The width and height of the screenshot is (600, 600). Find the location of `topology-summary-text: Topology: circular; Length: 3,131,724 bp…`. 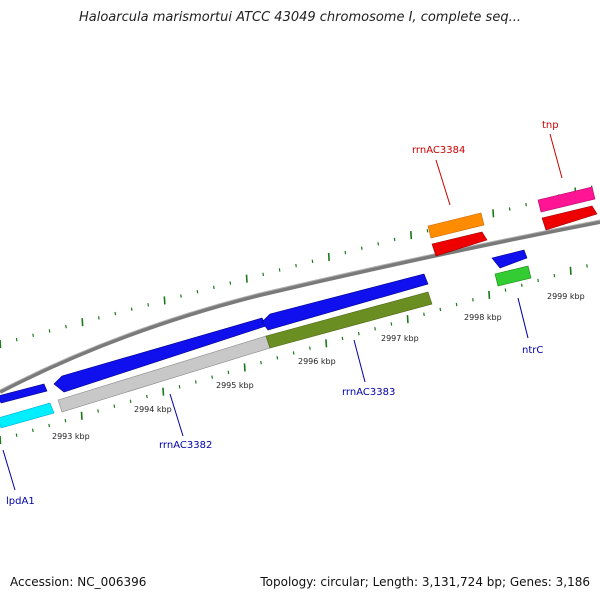

topology-summary-text: Topology: circular; Length: 3,131,724 bp… is located at coordinates (425, 582).